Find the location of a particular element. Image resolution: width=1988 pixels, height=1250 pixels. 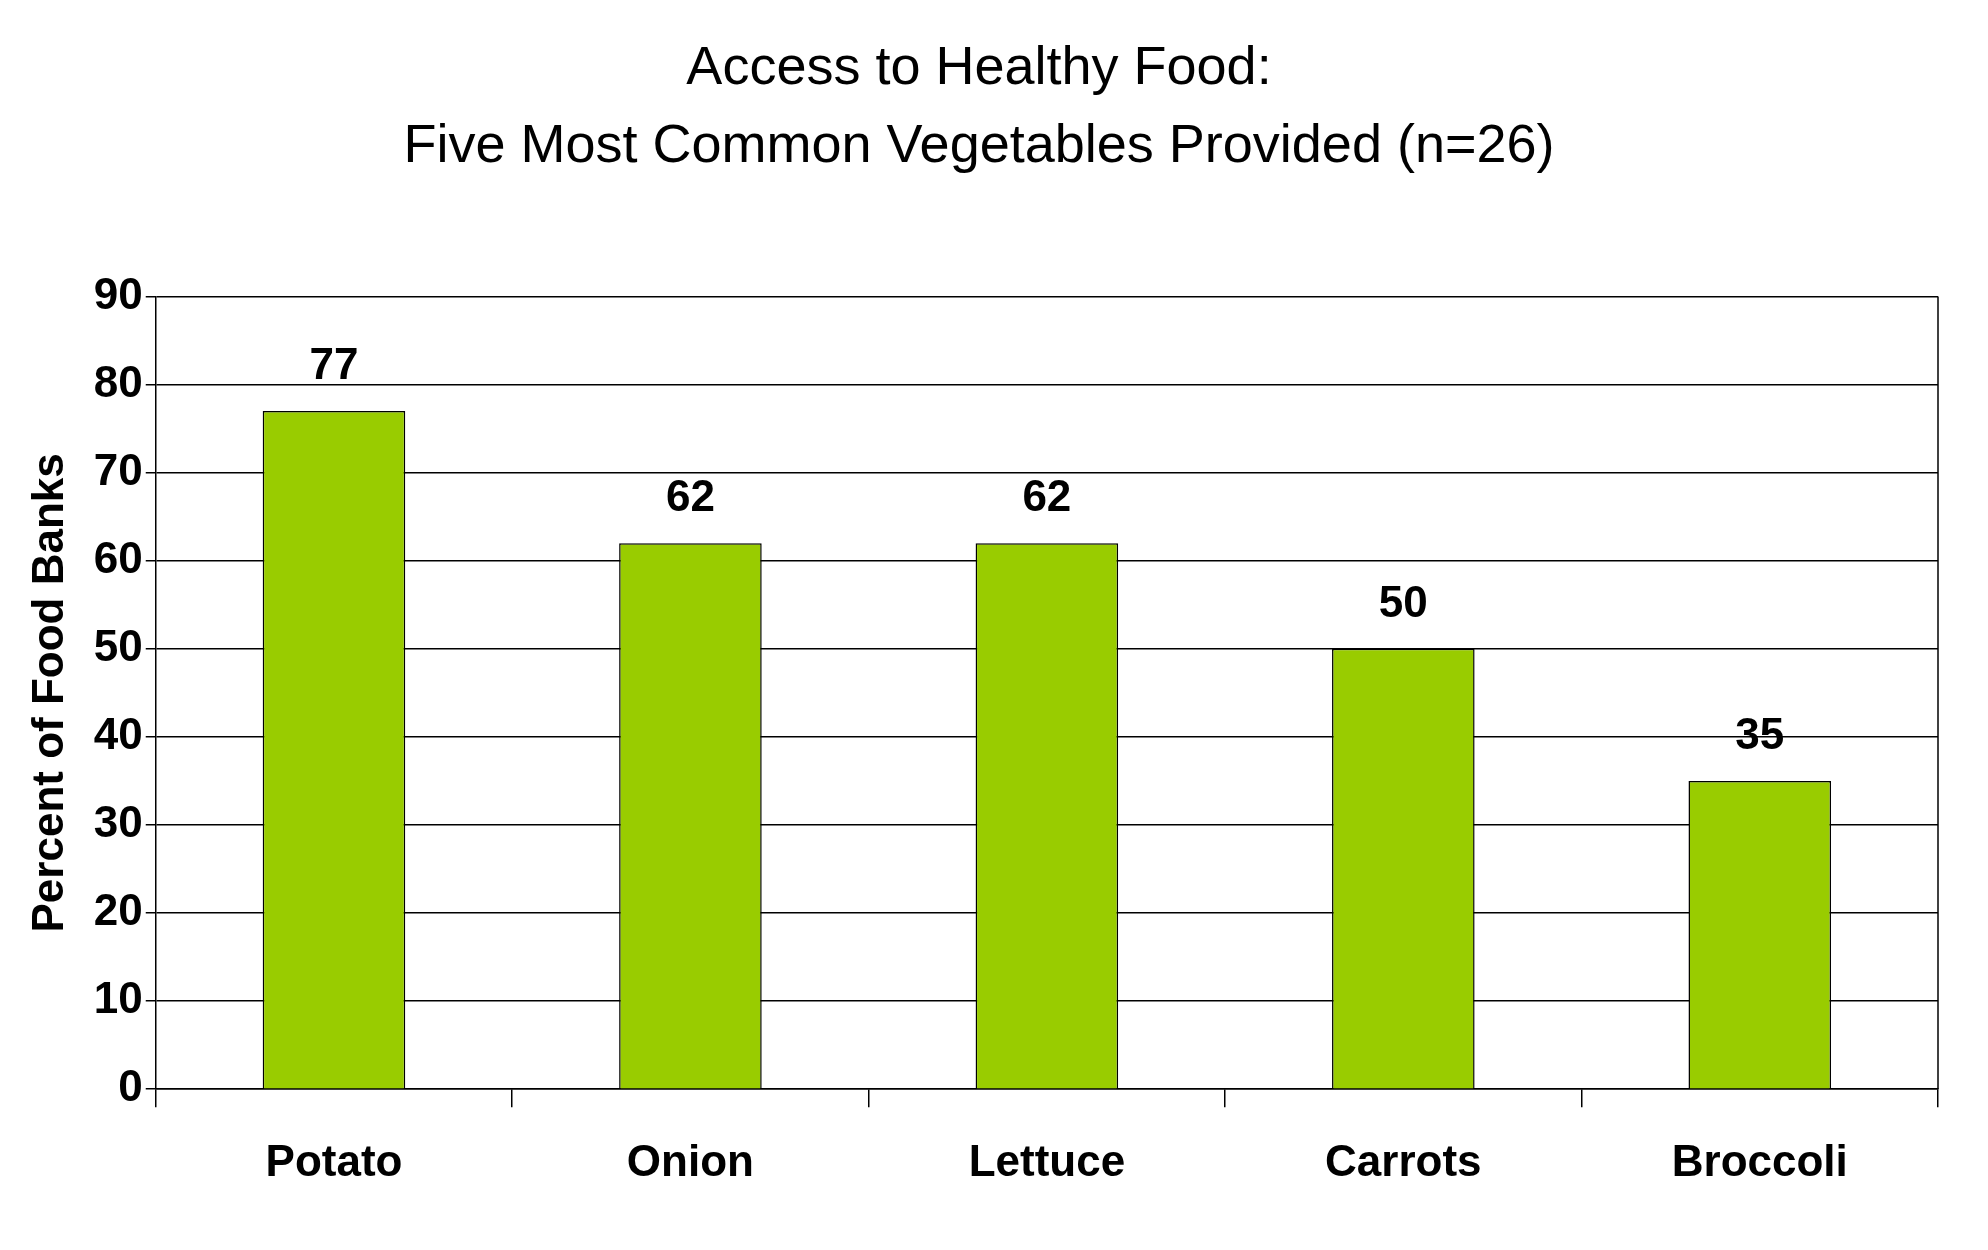

x-tick-label: Potato is located at coordinates (334, 1160).